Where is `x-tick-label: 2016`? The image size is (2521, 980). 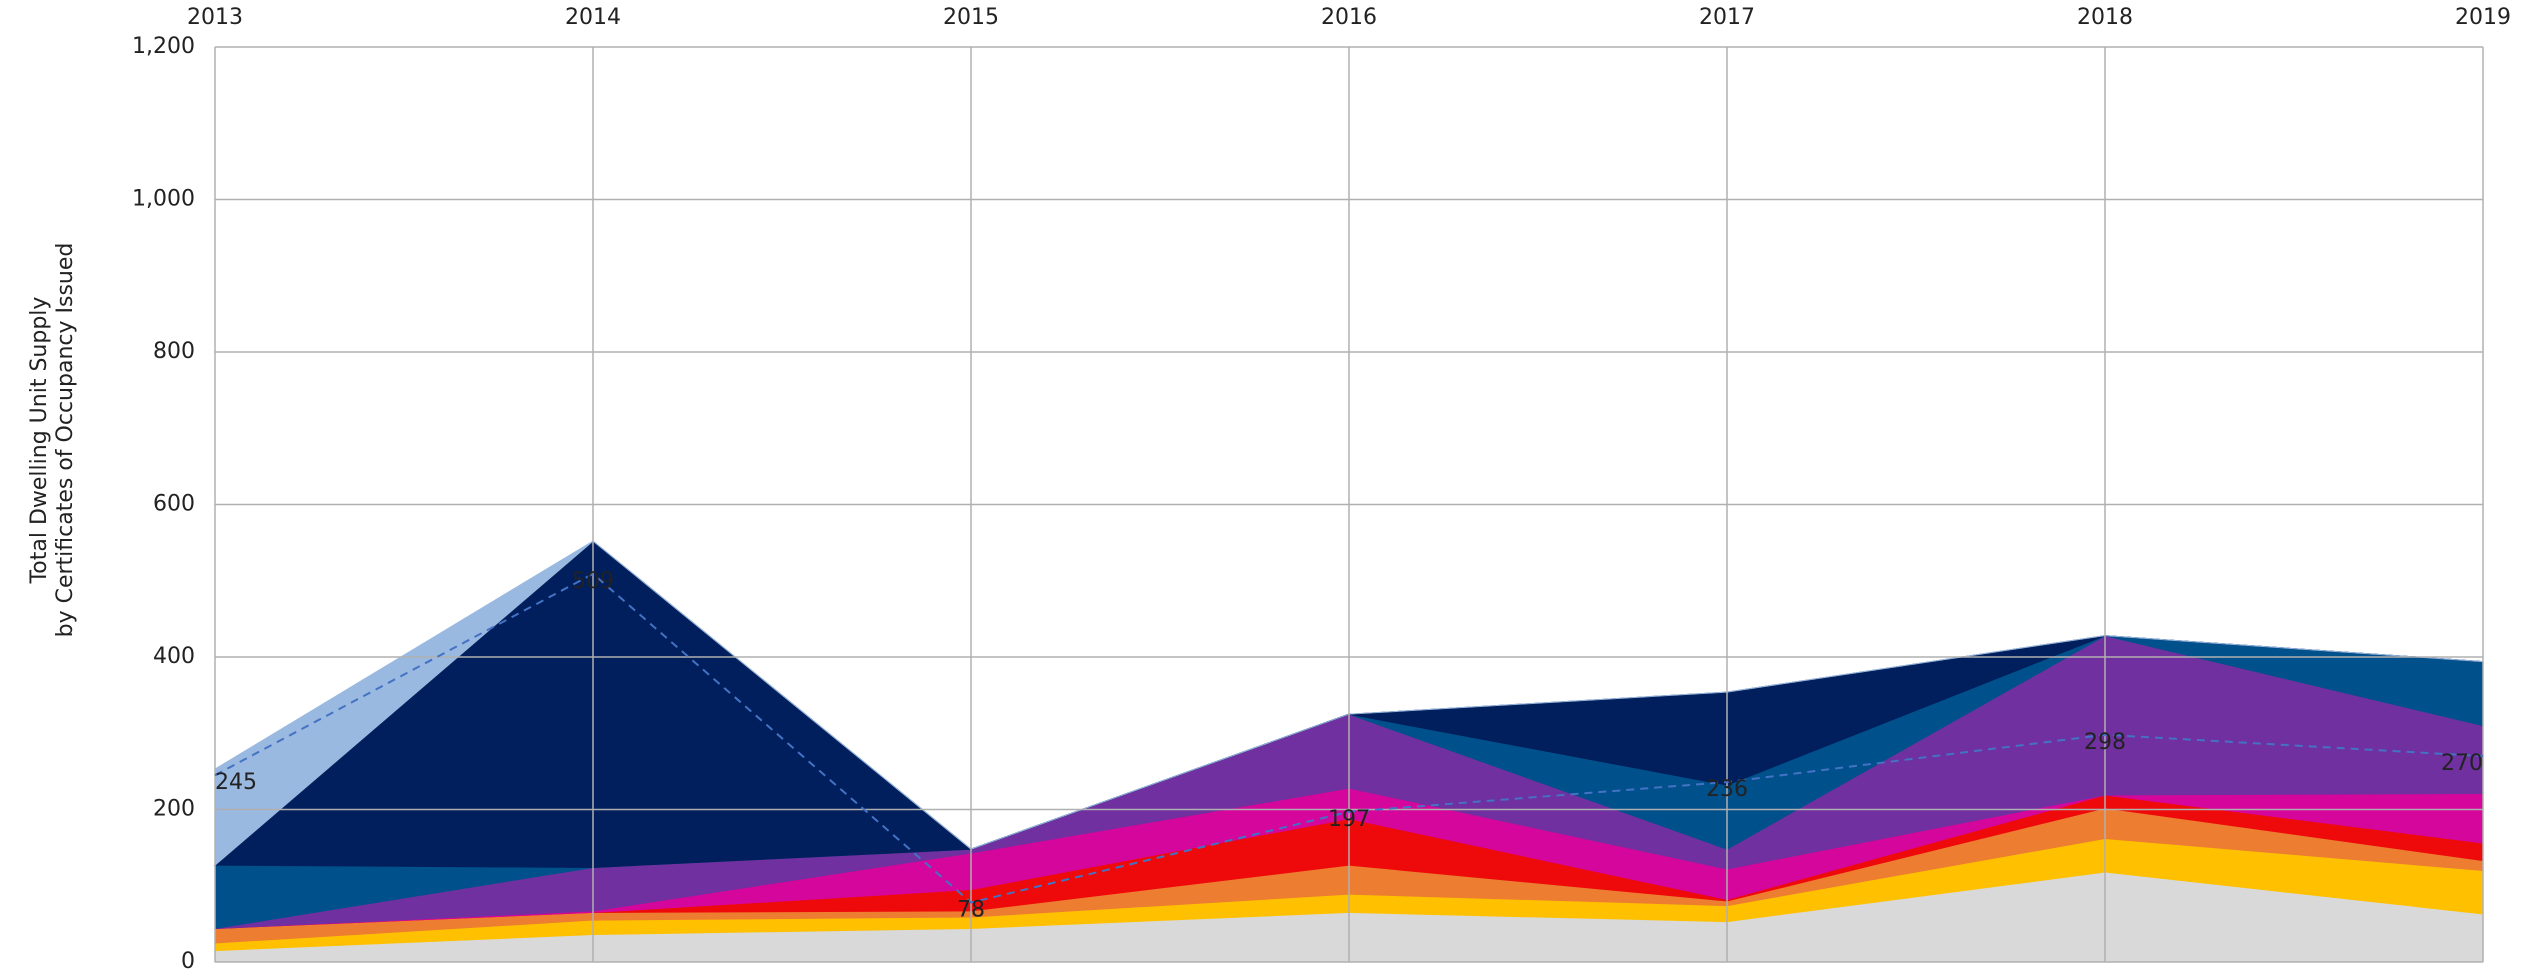
x-tick-label: 2016 is located at coordinates (1349, 17).